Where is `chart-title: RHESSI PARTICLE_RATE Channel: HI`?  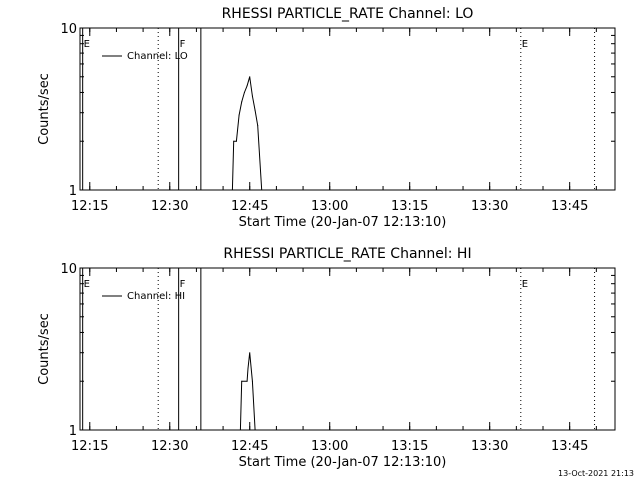 chart-title: RHESSI PARTICLE_RATE Channel: HI is located at coordinates (347, 254).